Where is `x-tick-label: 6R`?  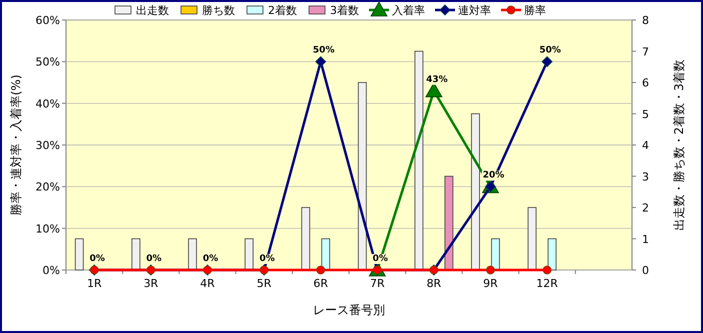 x-tick-label: 6R is located at coordinates (320, 283).